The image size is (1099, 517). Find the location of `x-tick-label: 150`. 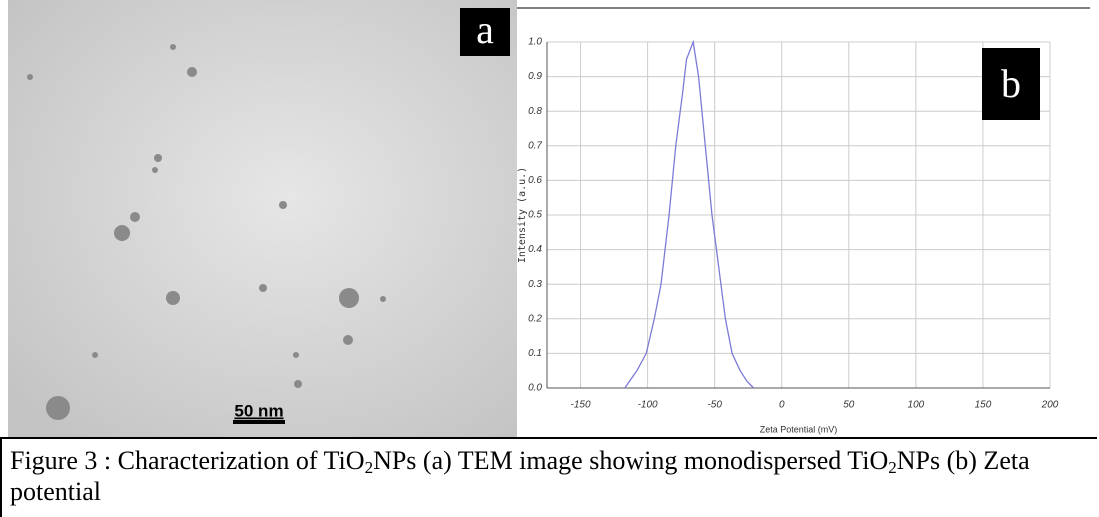

x-tick-label: 150 is located at coordinates (983, 405).